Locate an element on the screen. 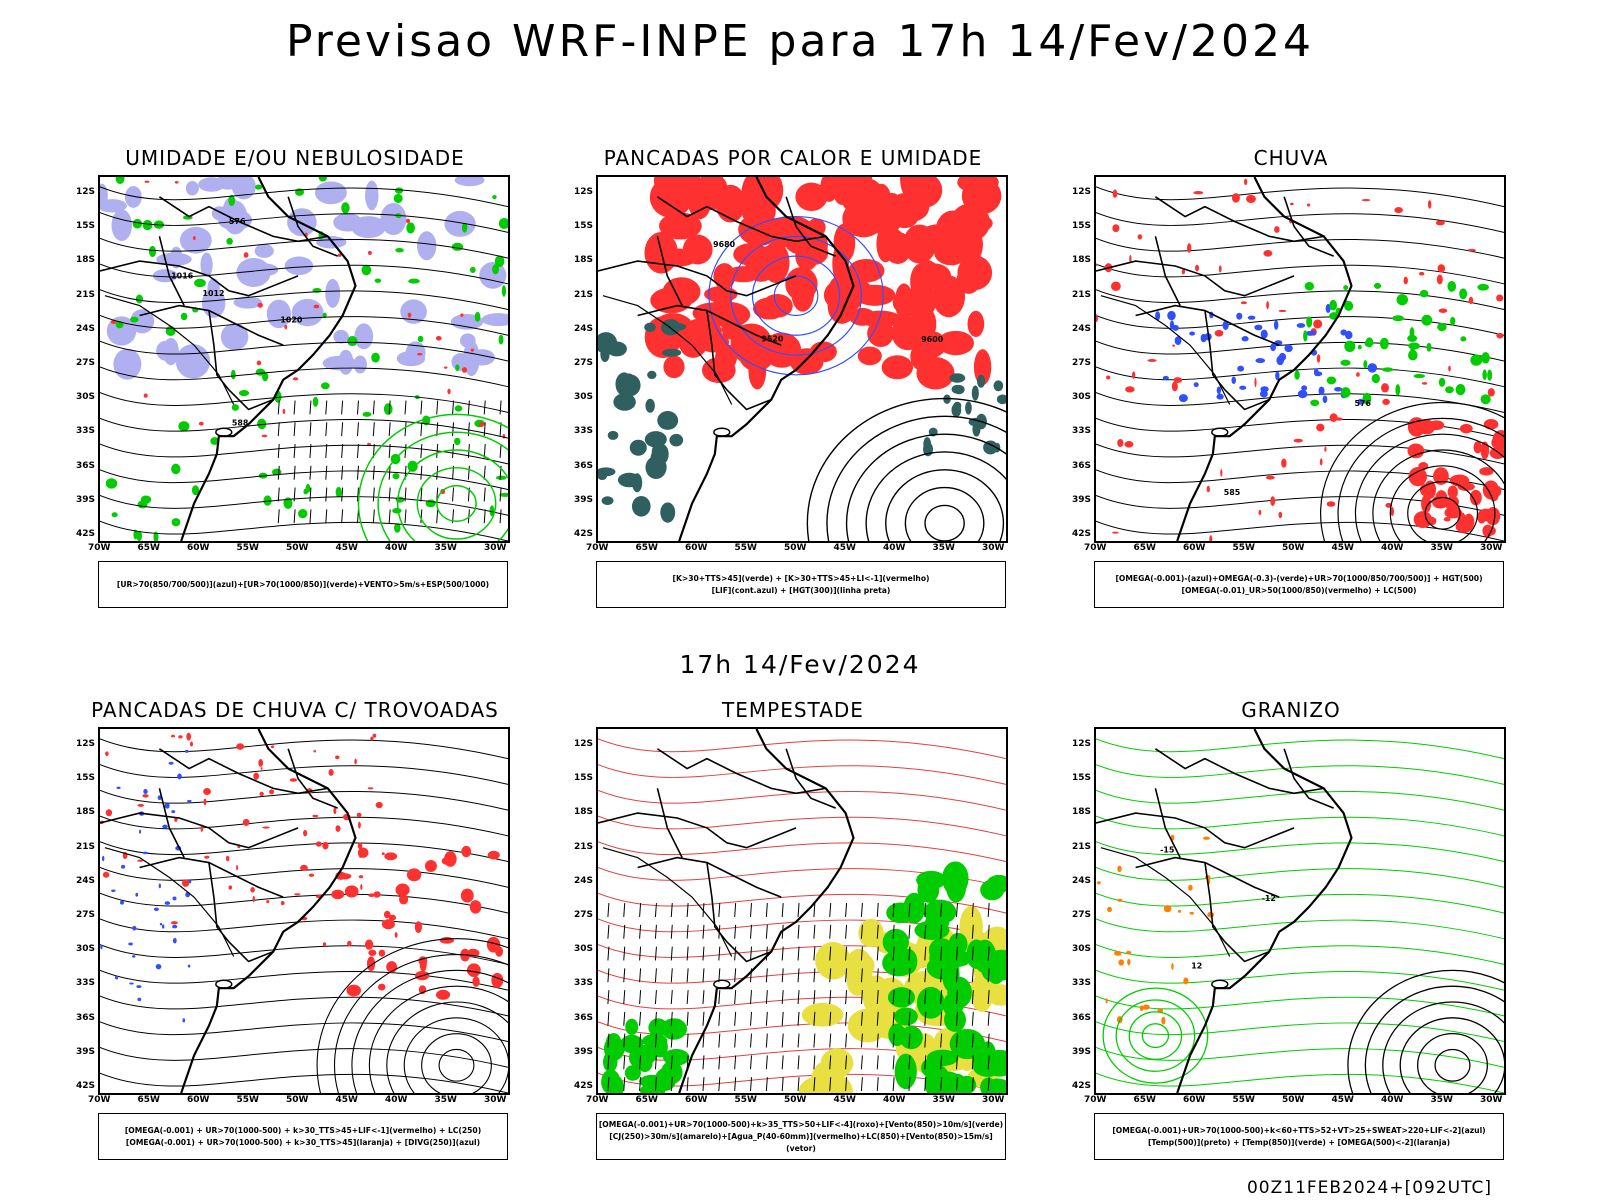 Image resolution: width=1600 pixels, height=1200 pixels. lagoon-outline is located at coordinates (224, 432).